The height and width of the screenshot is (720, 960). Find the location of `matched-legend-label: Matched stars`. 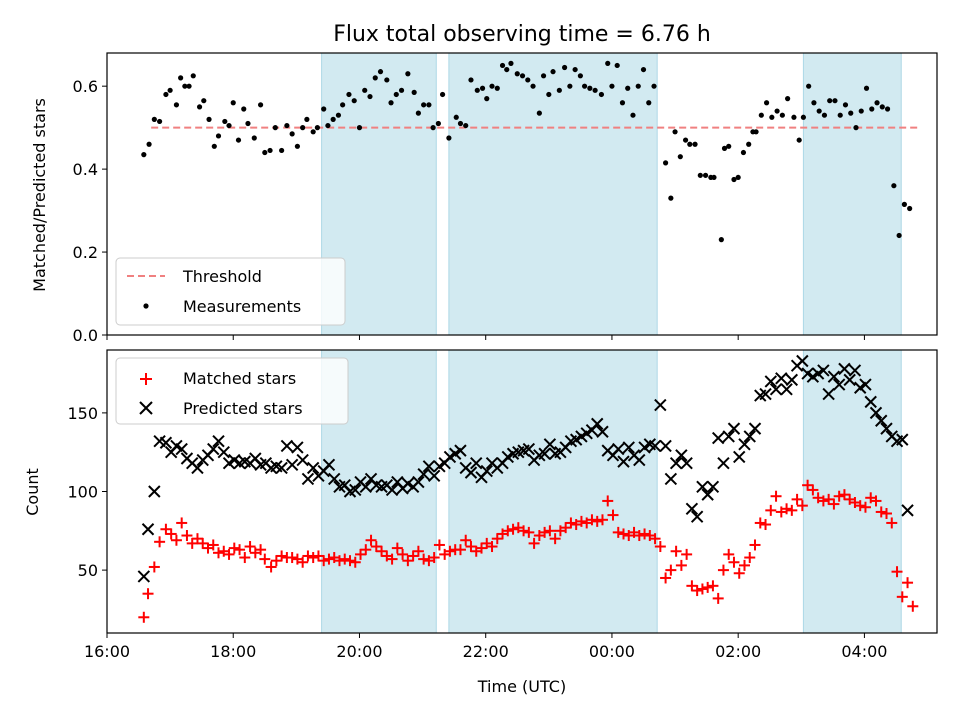

matched-legend-label: Matched stars is located at coordinates (239, 378).